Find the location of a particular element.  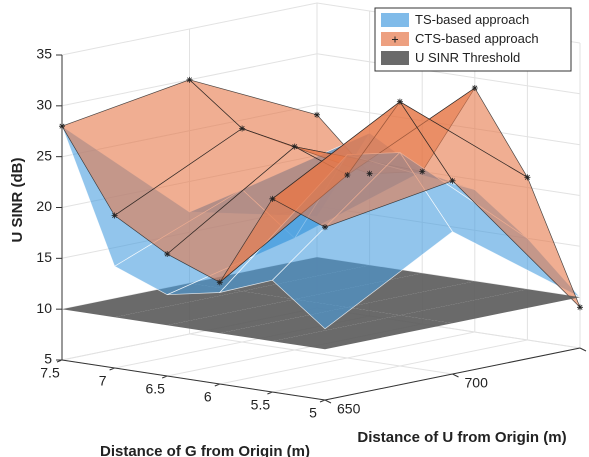

z-tick-label: 25 is located at coordinates (44, 155).